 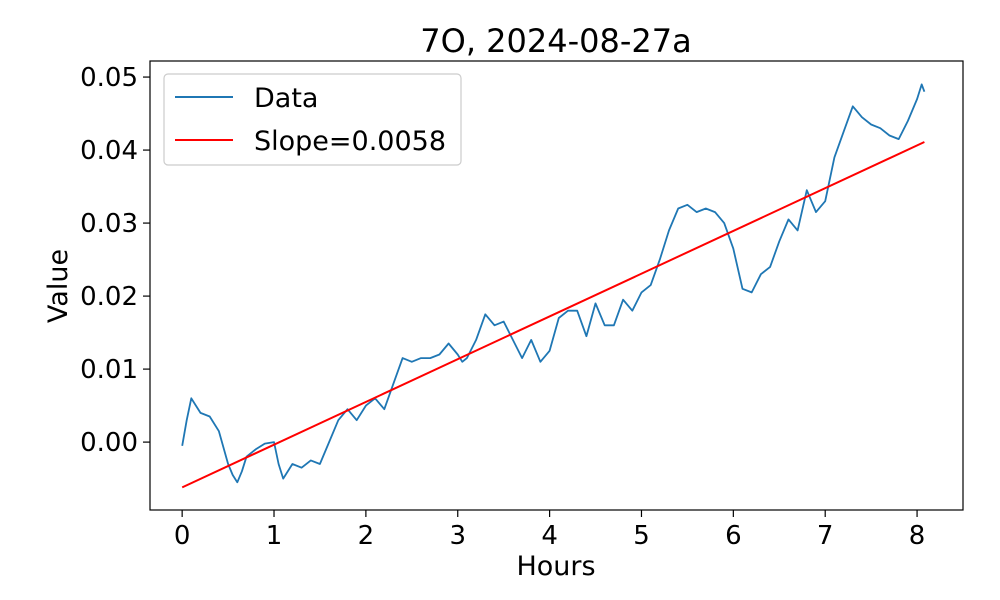 What do you see at coordinates (109, 297) in the screenshot?
I see `y-tick-label: 0.02` at bounding box center [109, 297].